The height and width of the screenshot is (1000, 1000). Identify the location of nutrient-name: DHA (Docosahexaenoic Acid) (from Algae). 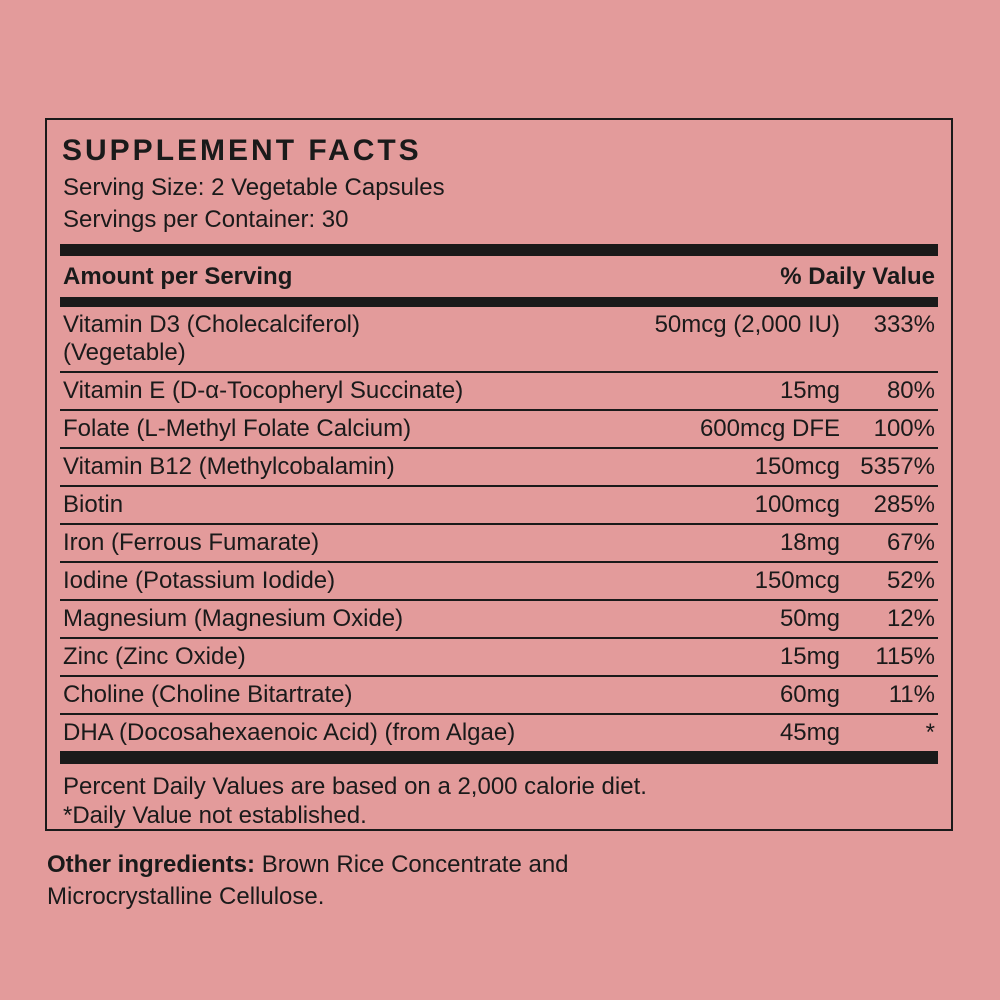
(421, 733).